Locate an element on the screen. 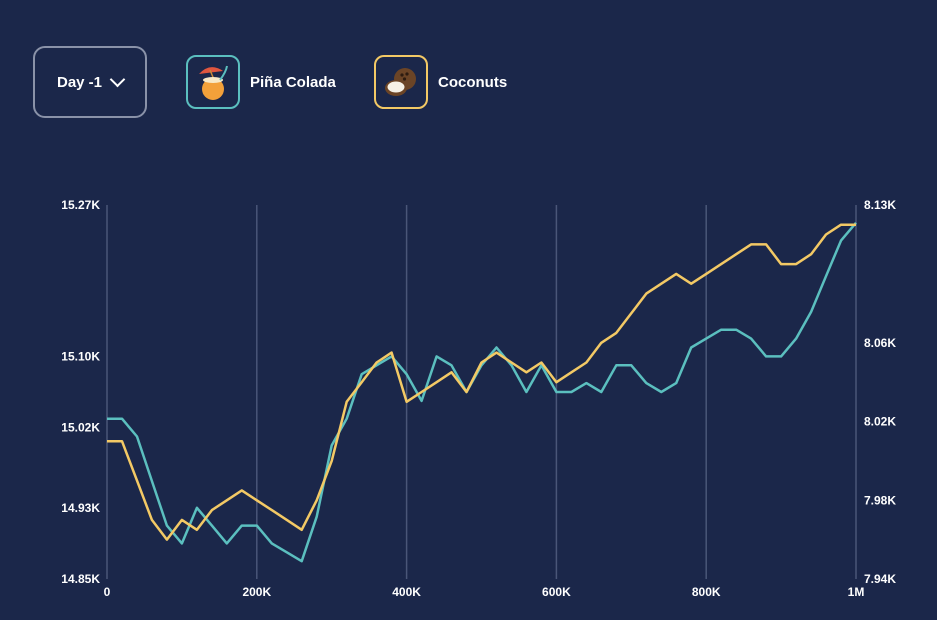  right-tick-label: 8.02K is located at coordinates (880, 422).